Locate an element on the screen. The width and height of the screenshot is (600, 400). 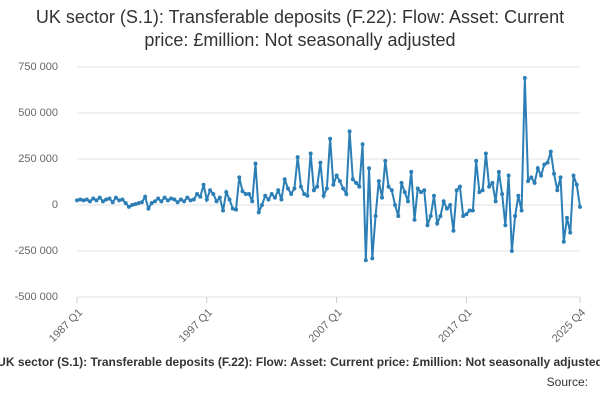
x-tick-label: 1987 Q1 is located at coordinates (66, 326).